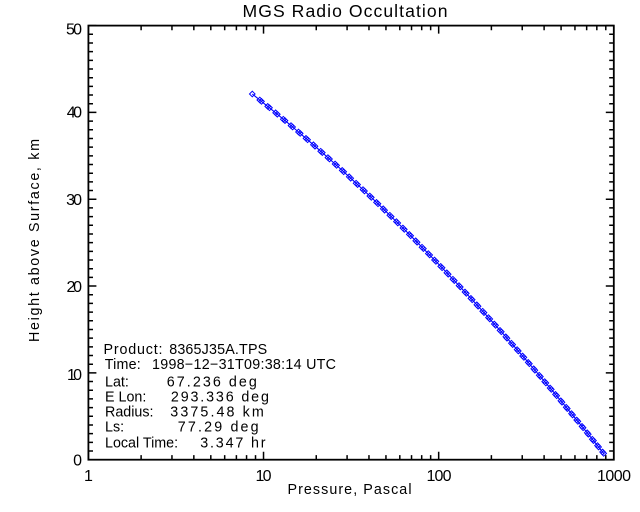 This screenshot has width=640, height=512. What do you see at coordinates (141, 444) in the screenshot?
I see `svg-text: Local Time:` at bounding box center [141, 444].